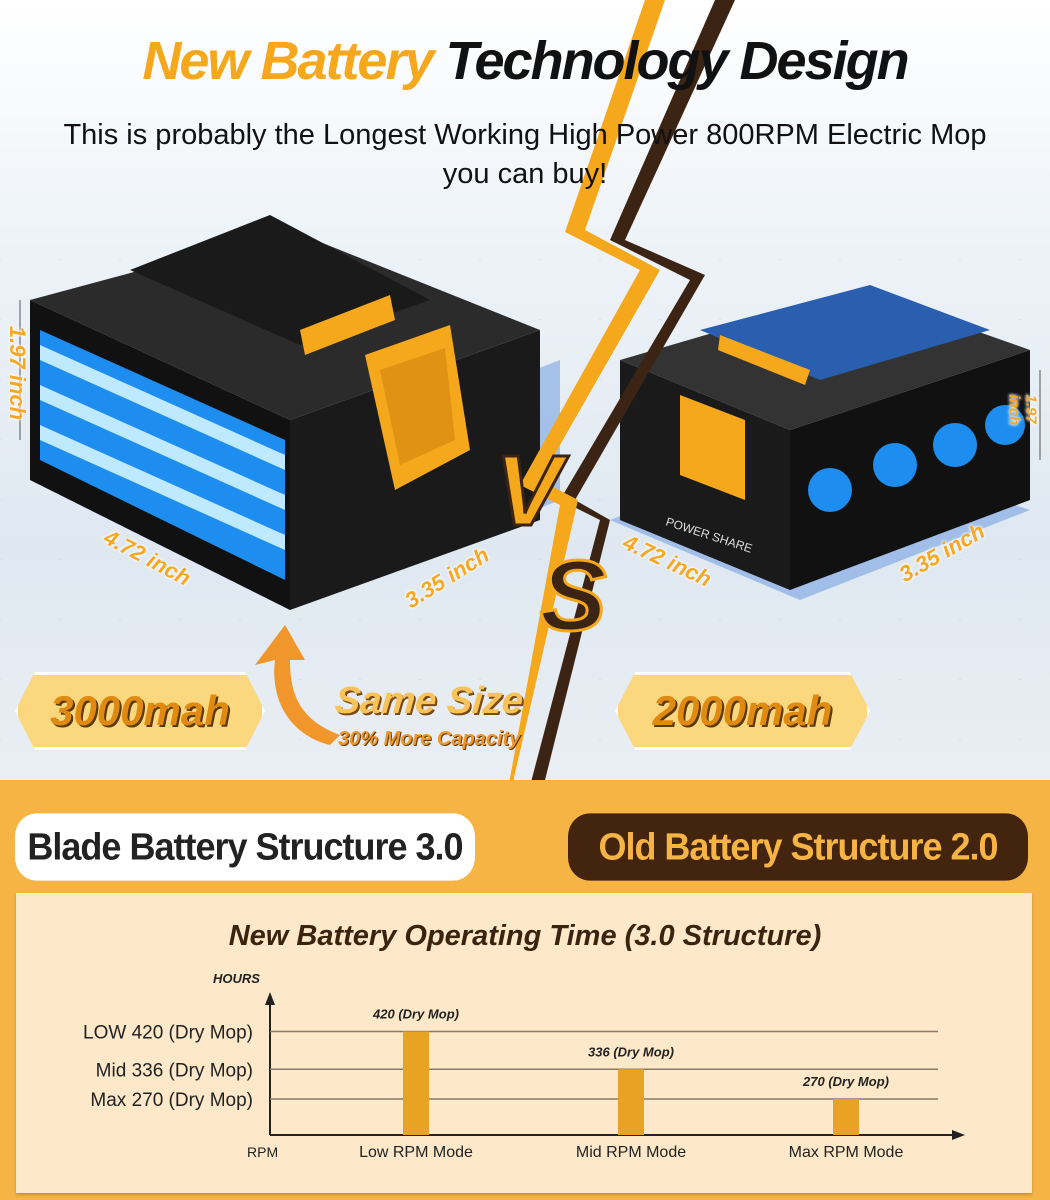 The height and width of the screenshot is (1200, 1050). Describe the element at coordinates (798, 847) in the screenshot. I see `old-structure-label: Old Battery Structure 2.0` at that location.